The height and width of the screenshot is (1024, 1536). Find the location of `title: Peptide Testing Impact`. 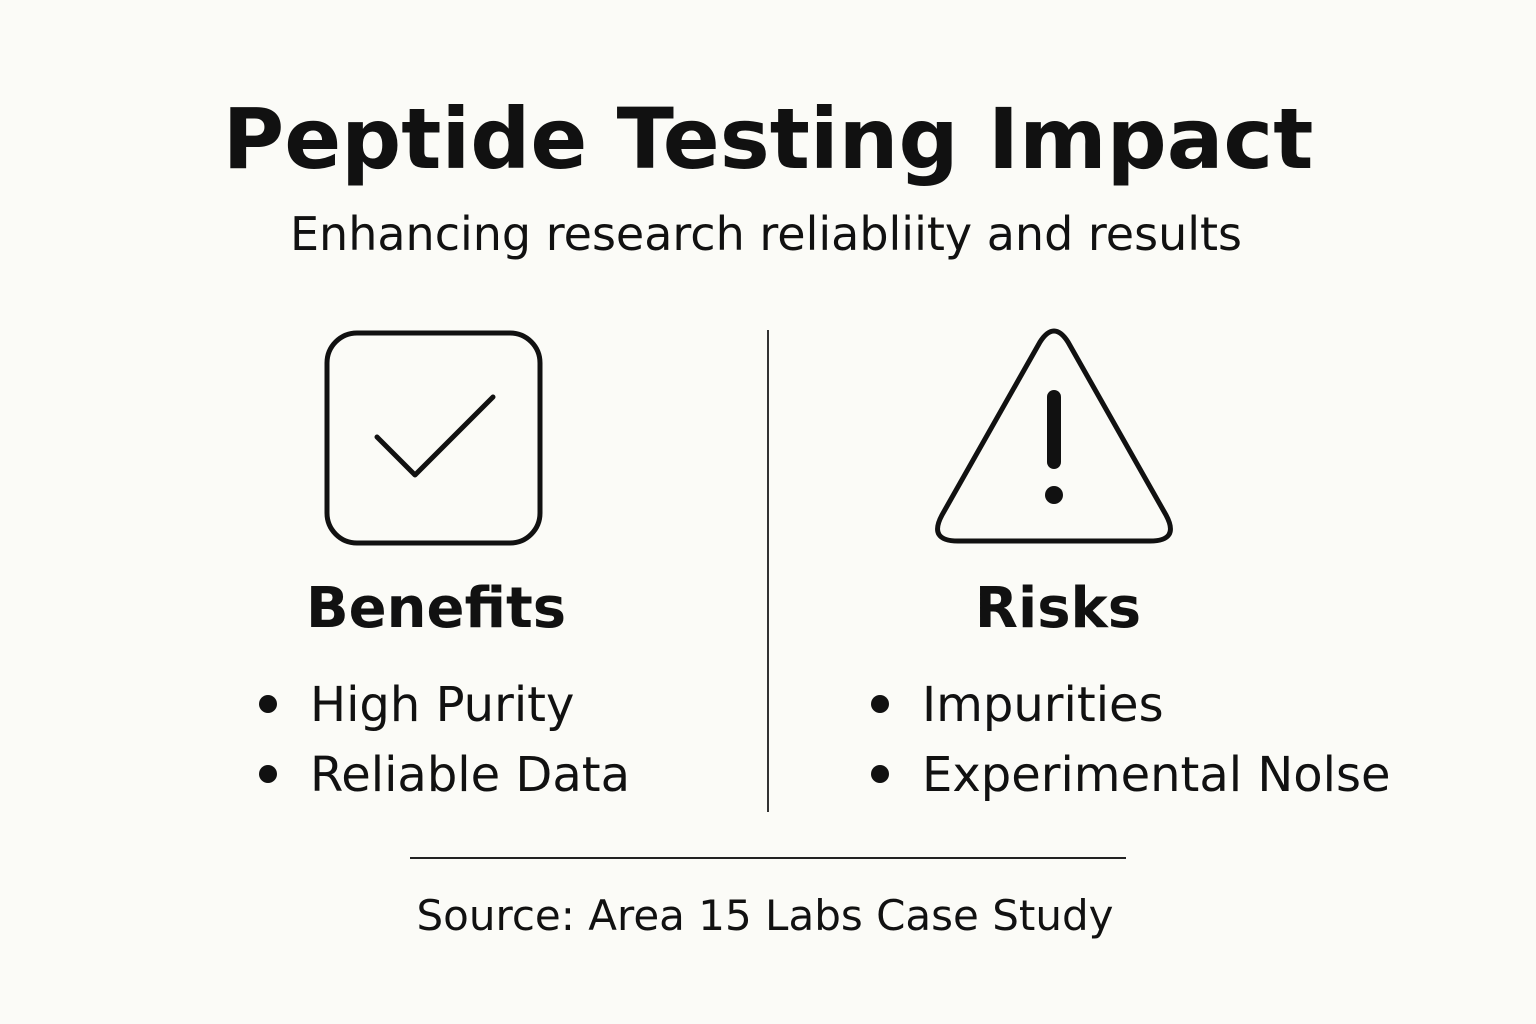

title: Peptide Testing Impact is located at coordinates (768, 139).